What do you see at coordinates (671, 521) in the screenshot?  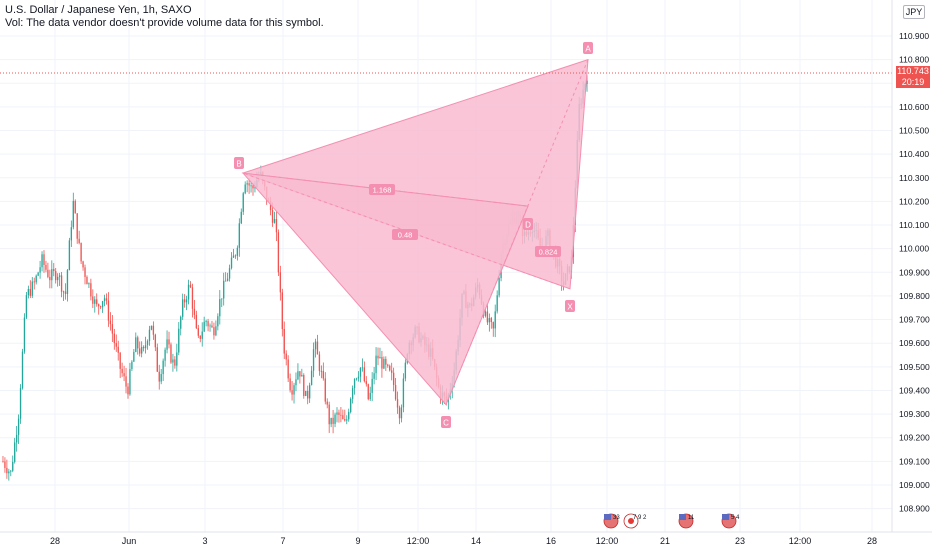 I see `event-markers: 33 7 9 2 11 5 4` at bounding box center [671, 521].